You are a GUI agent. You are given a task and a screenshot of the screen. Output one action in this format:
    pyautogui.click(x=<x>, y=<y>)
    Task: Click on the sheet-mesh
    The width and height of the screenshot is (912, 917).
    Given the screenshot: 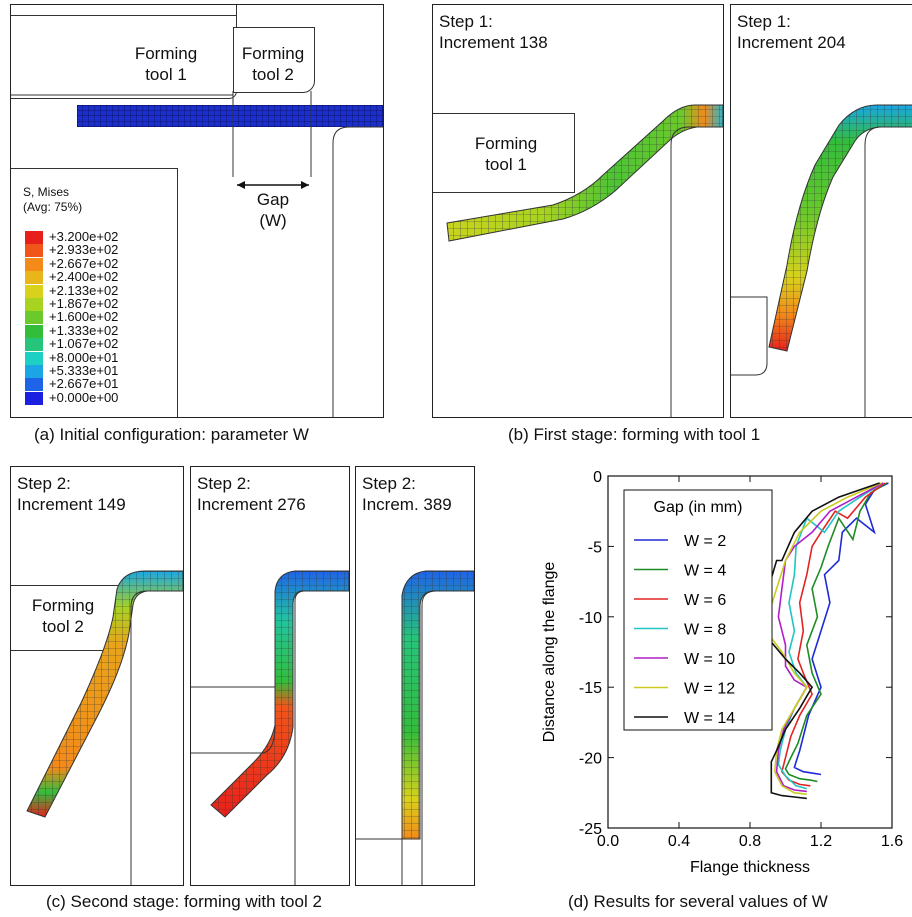 What is the action you would take?
    pyautogui.click(x=230, y=116)
    